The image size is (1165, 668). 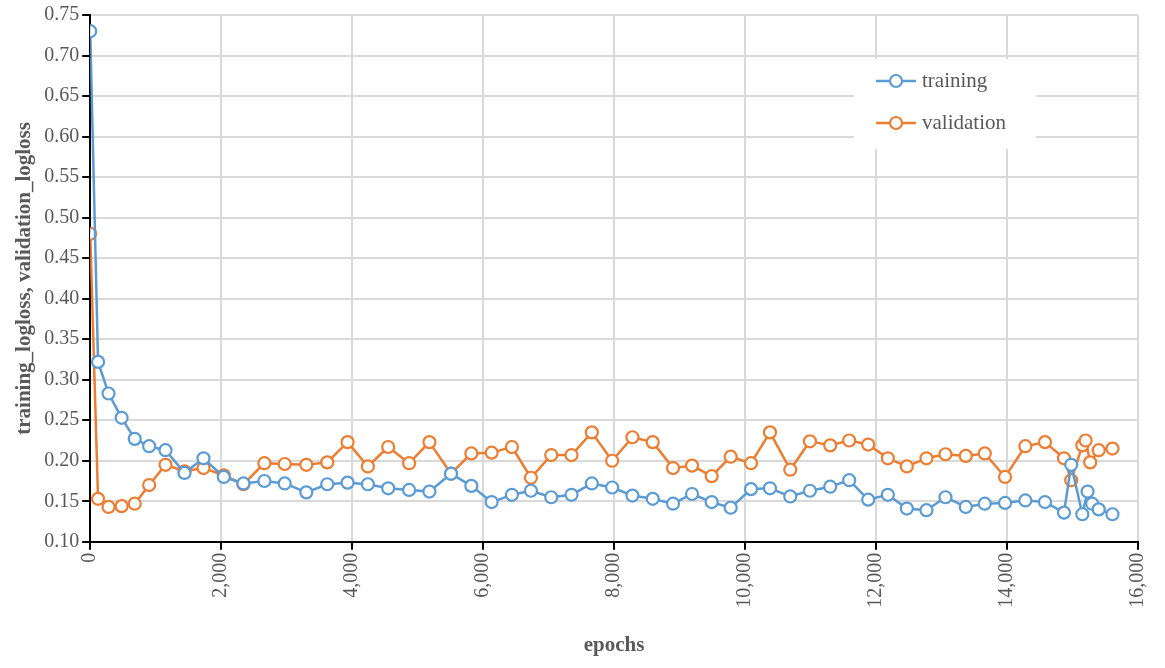 What do you see at coordinates (1005, 580) in the screenshot?
I see `x-tick-label: 14,000` at bounding box center [1005, 580].